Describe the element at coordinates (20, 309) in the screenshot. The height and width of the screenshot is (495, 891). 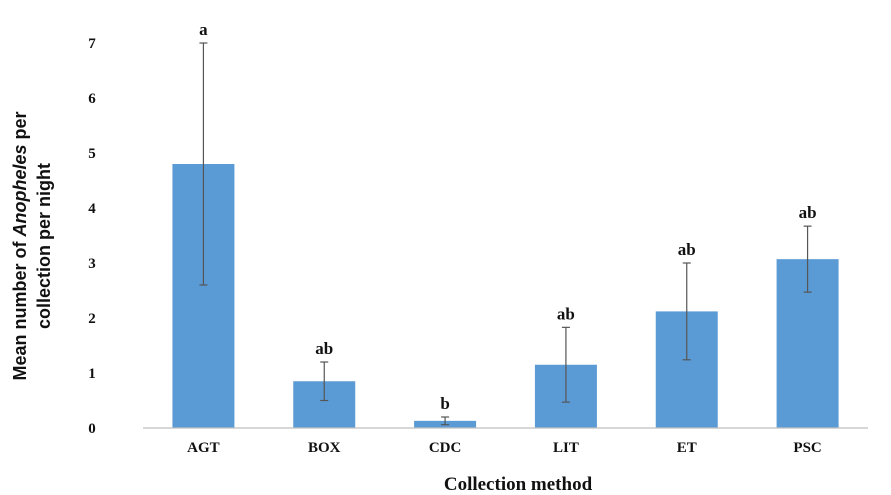
I see `y-axis-label-part1: Mean number of` at that location.